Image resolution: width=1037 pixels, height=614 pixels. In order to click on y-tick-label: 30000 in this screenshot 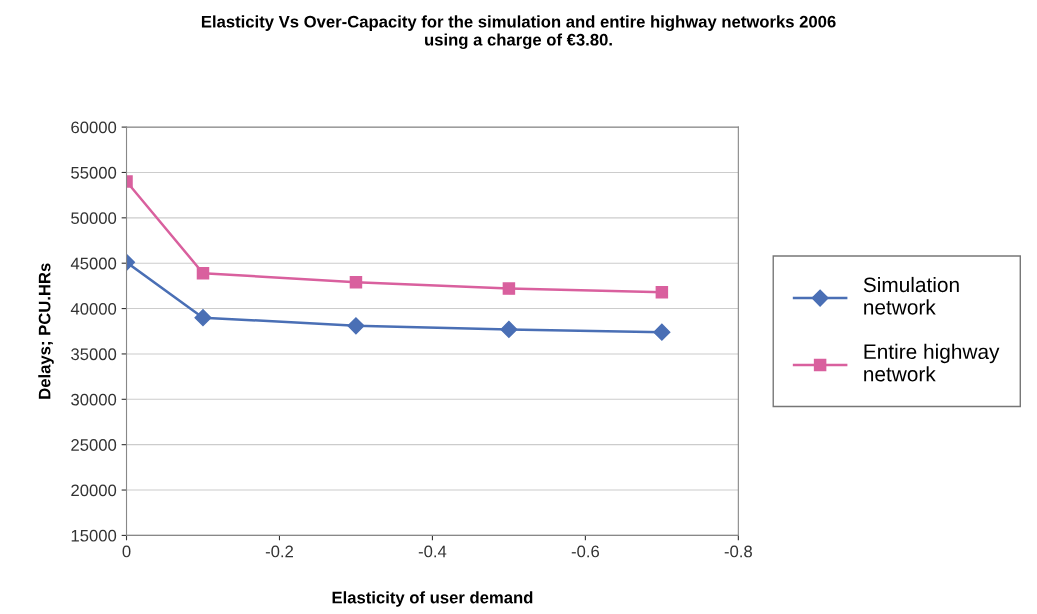, I will do `click(94, 399)`.